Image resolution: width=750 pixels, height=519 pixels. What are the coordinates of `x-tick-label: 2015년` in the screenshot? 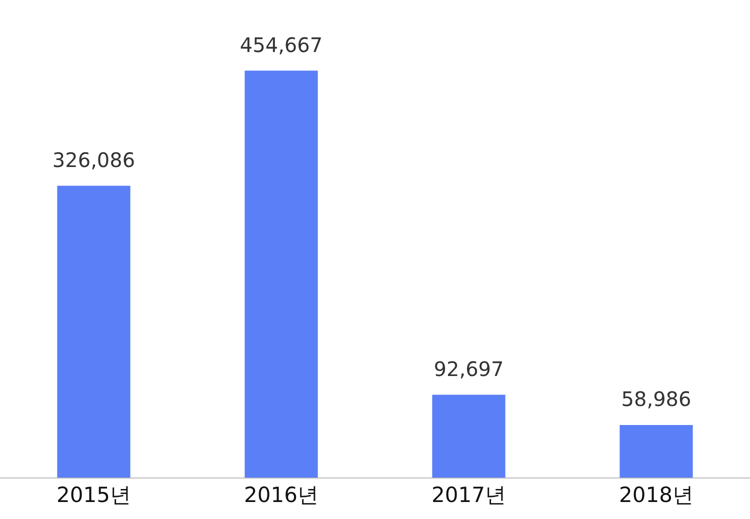 It's located at (93, 494).